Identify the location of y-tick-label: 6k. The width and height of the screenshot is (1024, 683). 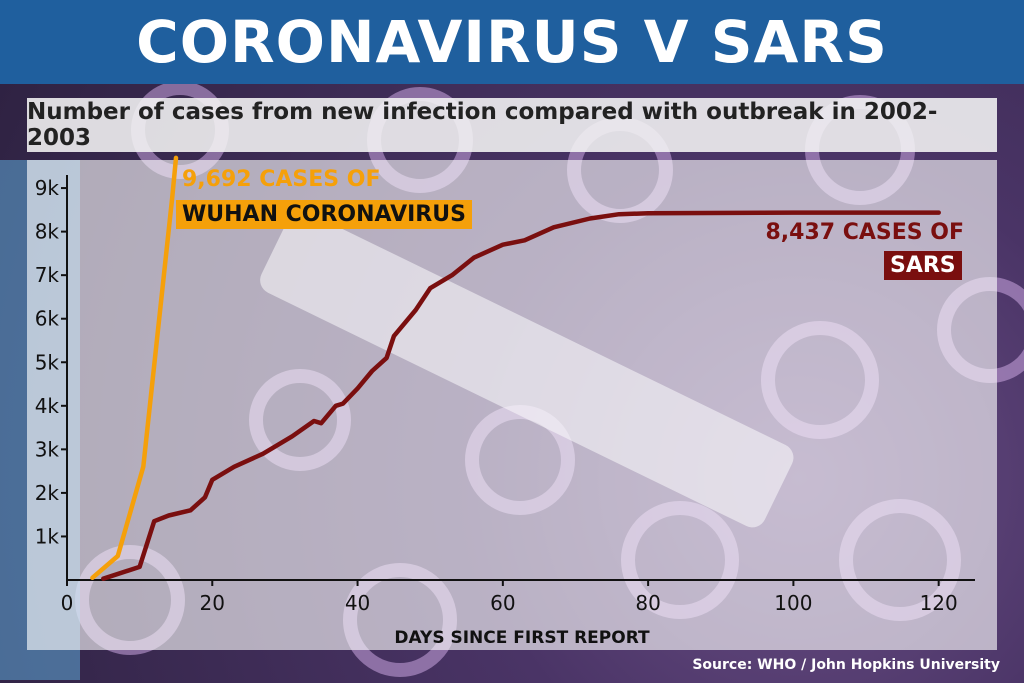
(47, 319).